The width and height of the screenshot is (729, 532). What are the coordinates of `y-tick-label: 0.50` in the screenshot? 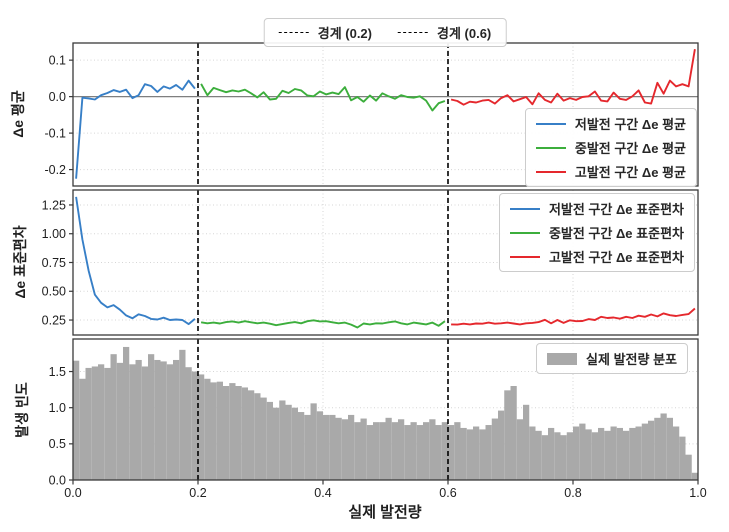 It's located at (54, 292).